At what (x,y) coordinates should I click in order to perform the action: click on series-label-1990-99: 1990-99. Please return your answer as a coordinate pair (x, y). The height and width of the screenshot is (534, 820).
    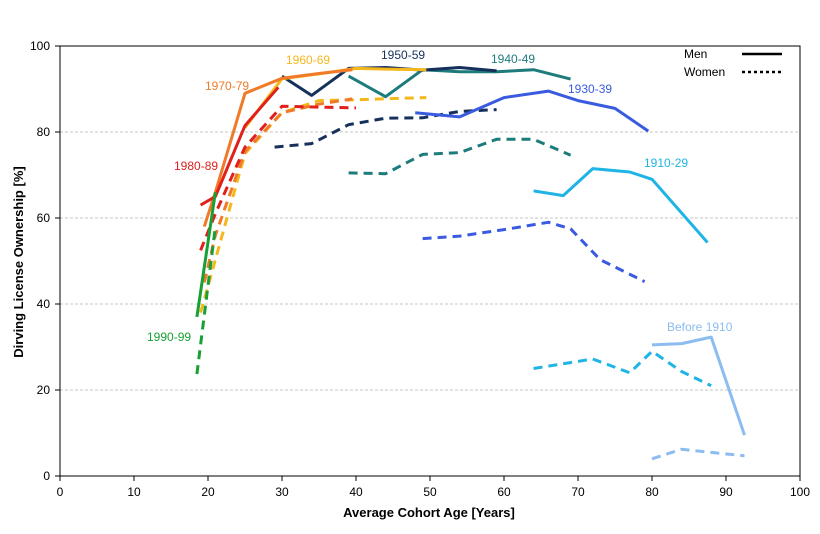
    Looking at the image, I should click on (169, 337).